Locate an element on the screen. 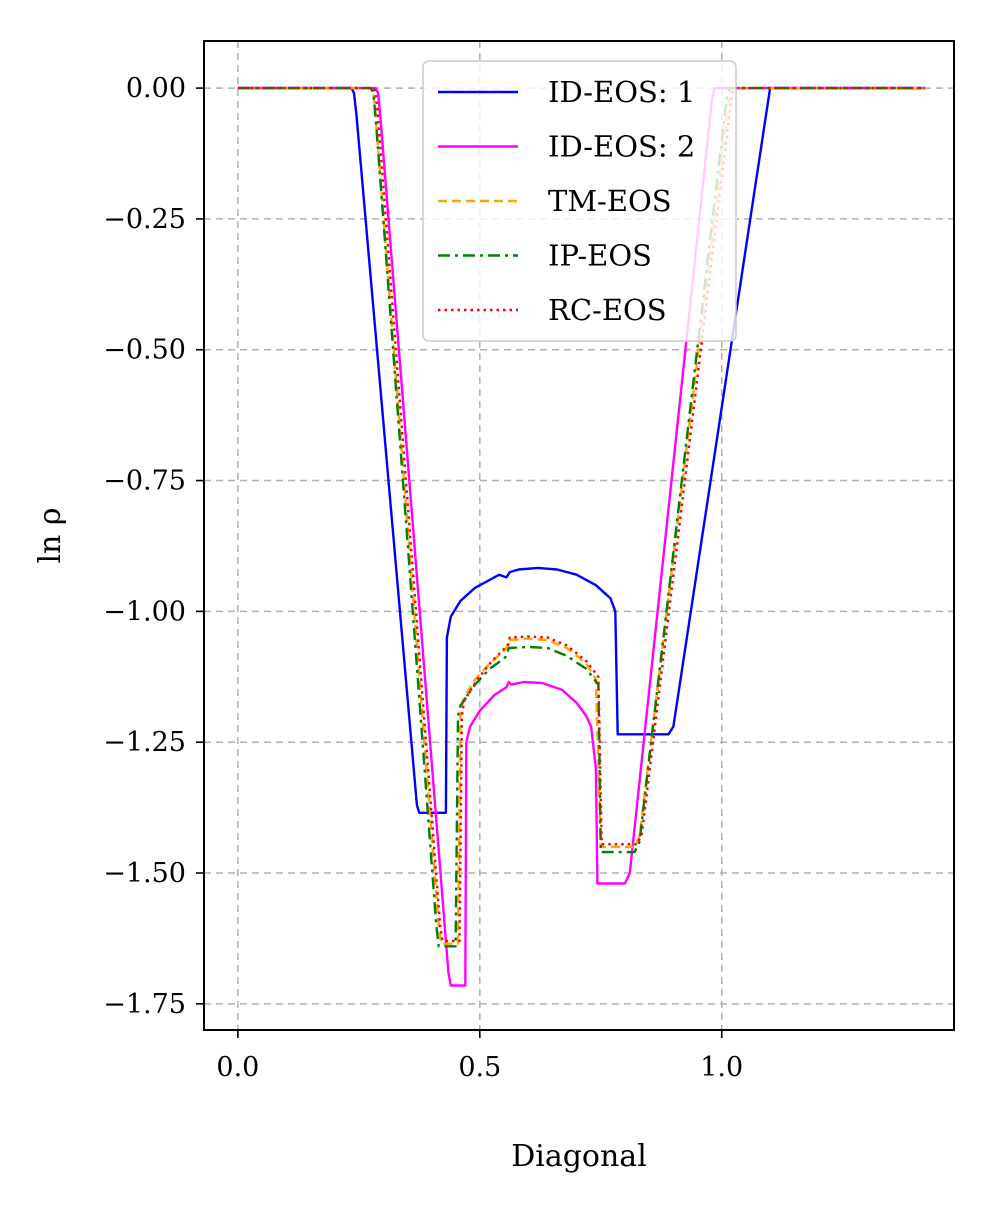  legend-box is located at coordinates (579, 201).